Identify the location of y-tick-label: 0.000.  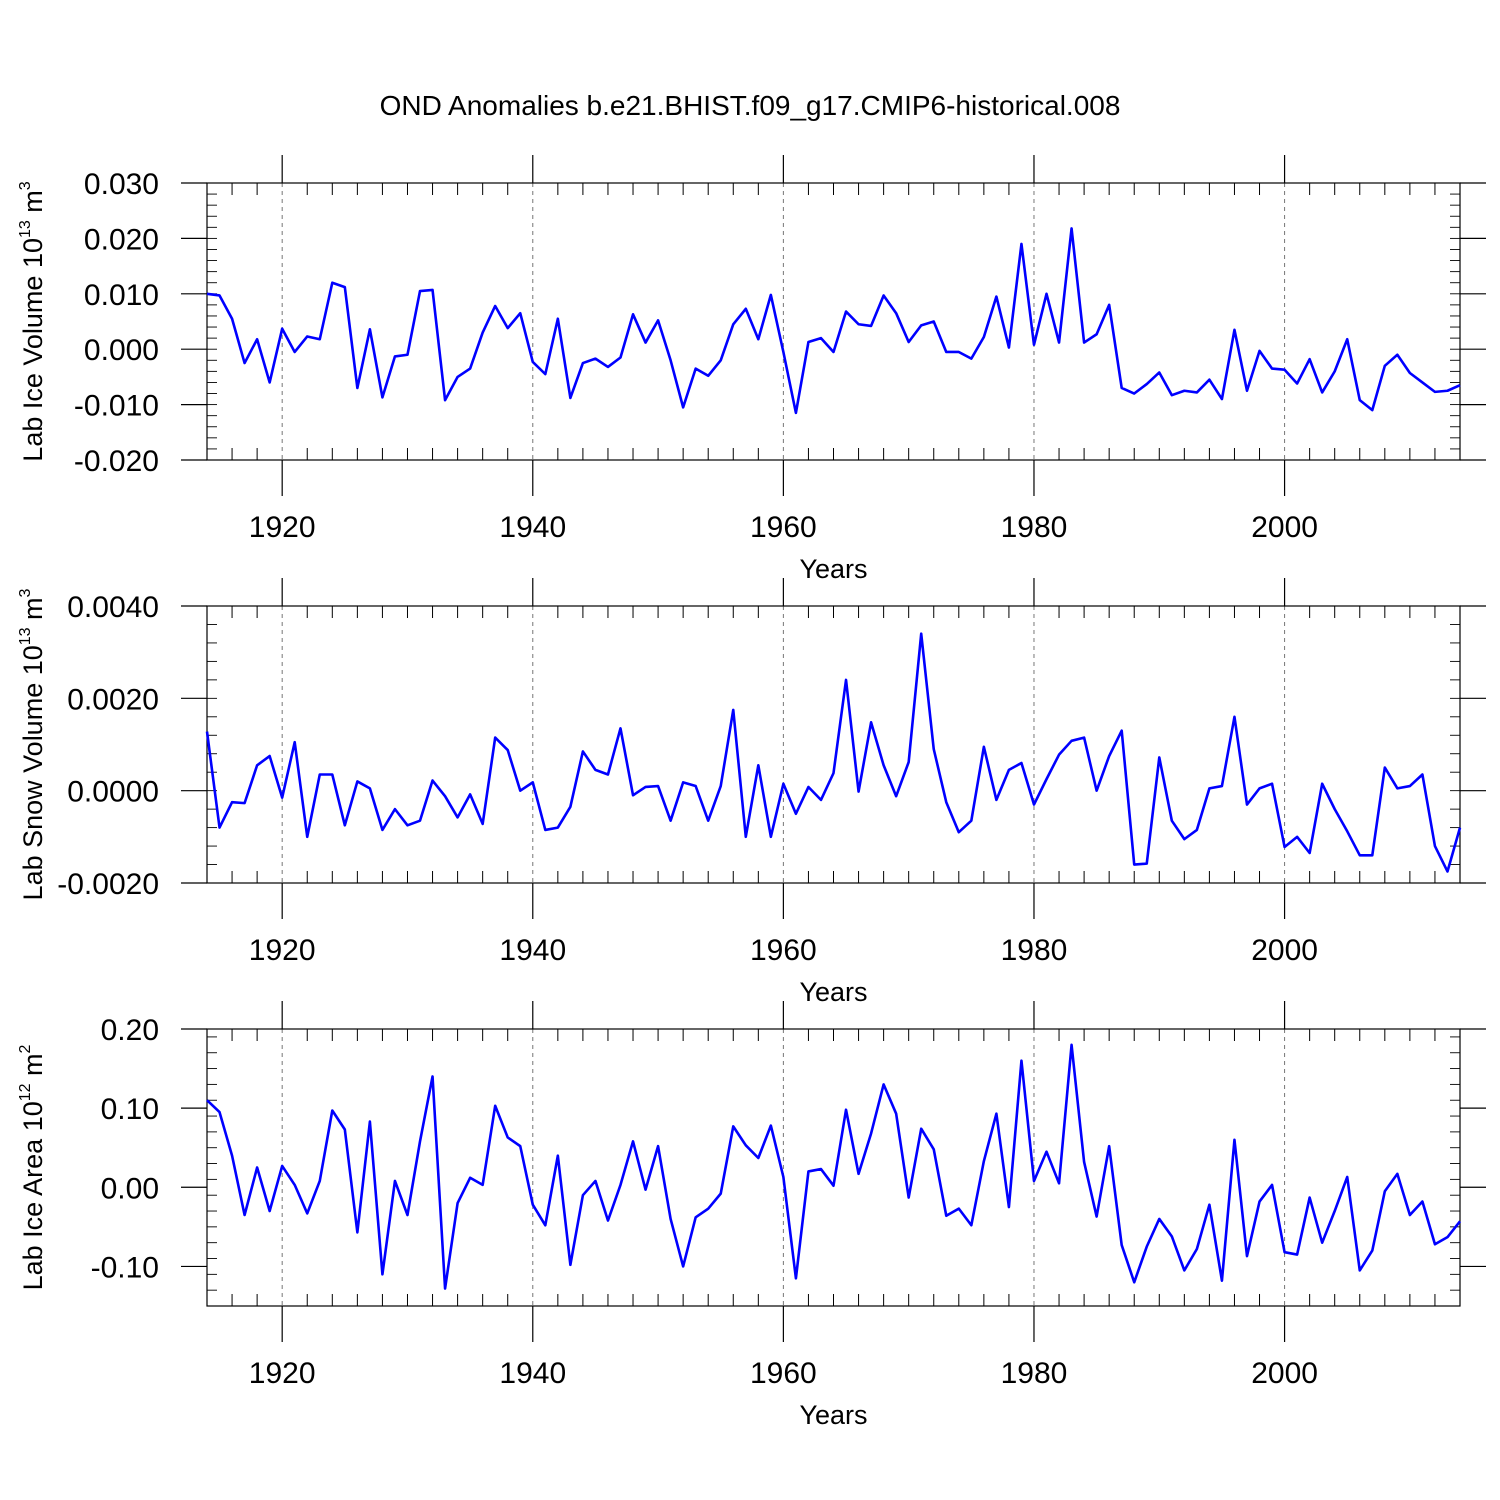
(121, 350).